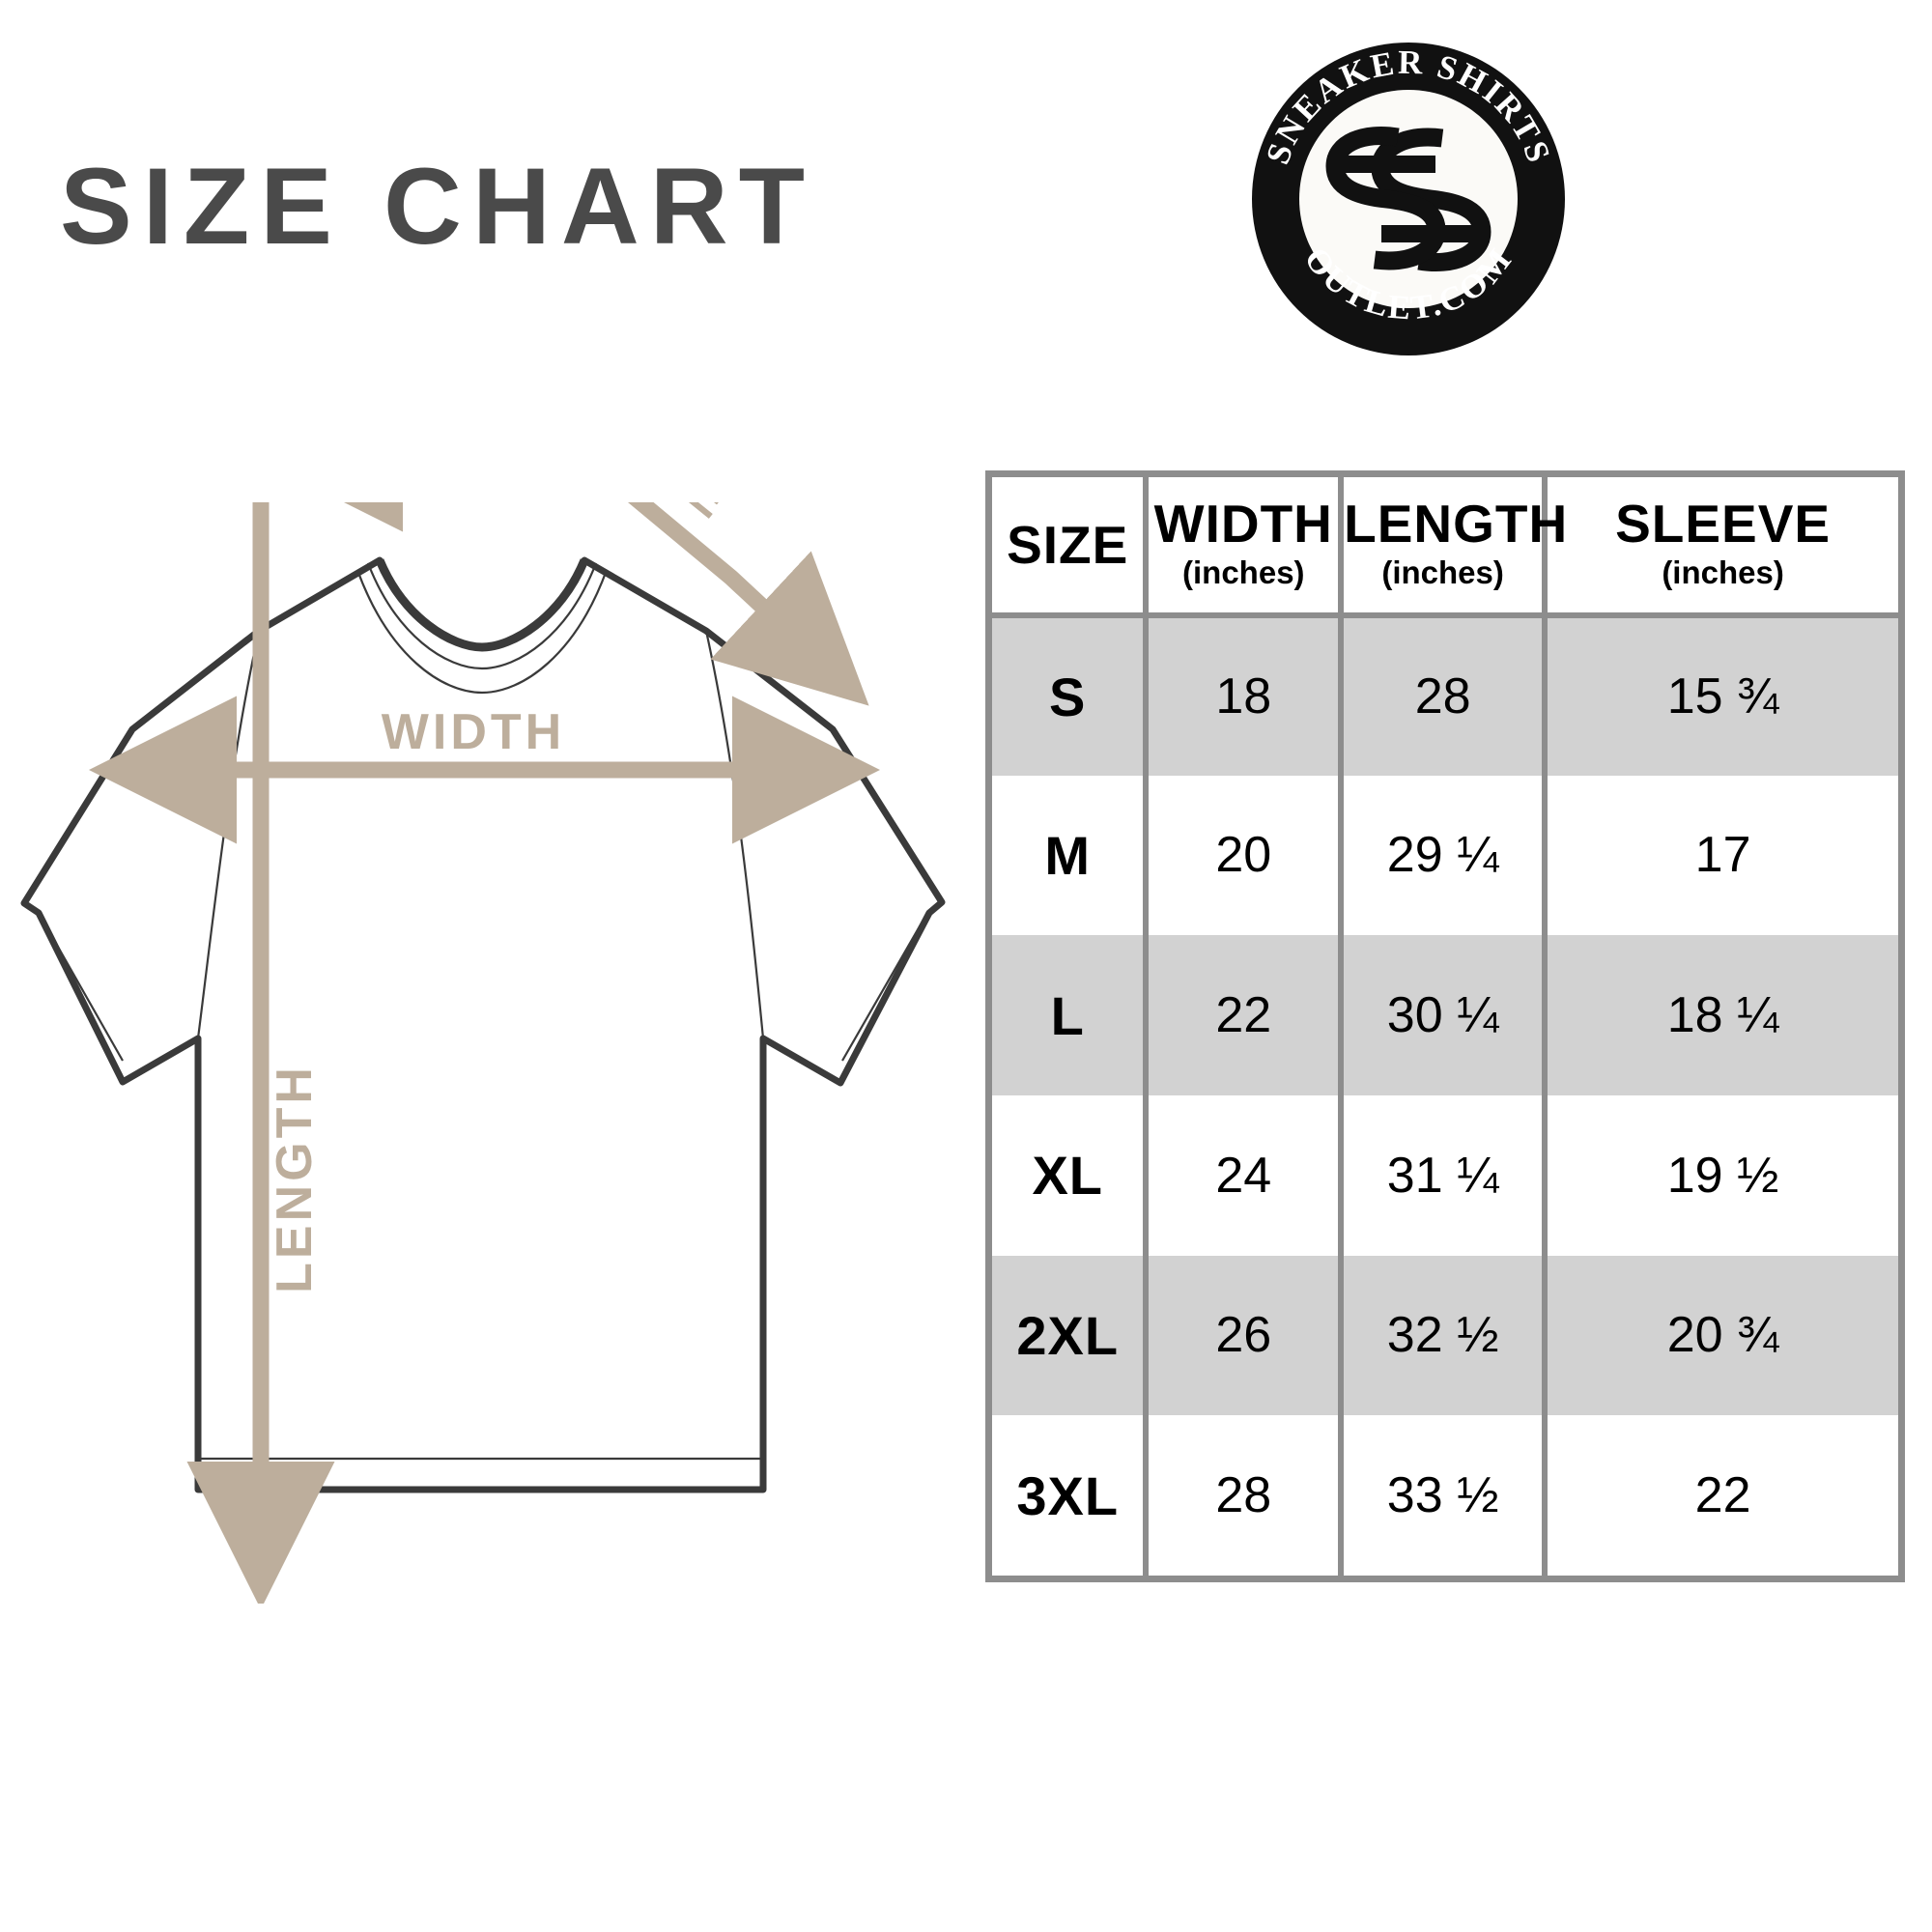  Describe the element at coordinates (1244, 855) in the screenshot. I see `cell-width: 20` at that location.